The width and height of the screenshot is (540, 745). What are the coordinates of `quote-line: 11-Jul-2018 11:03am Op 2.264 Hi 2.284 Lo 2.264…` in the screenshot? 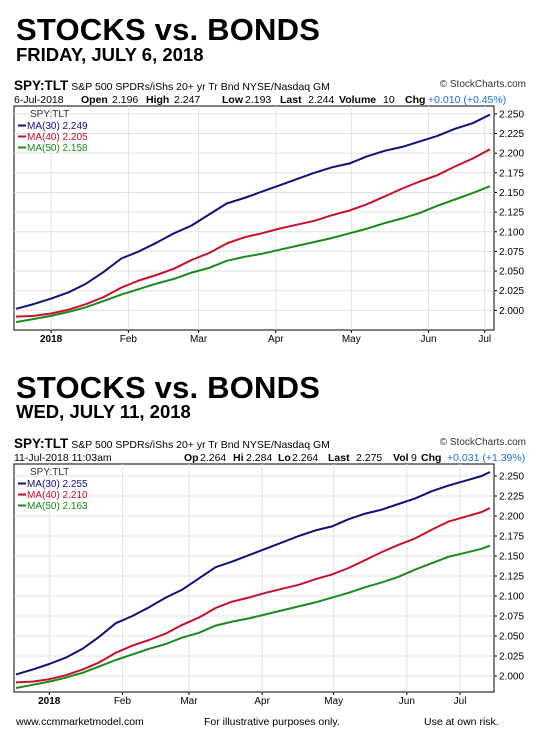 It's located at (270, 458).